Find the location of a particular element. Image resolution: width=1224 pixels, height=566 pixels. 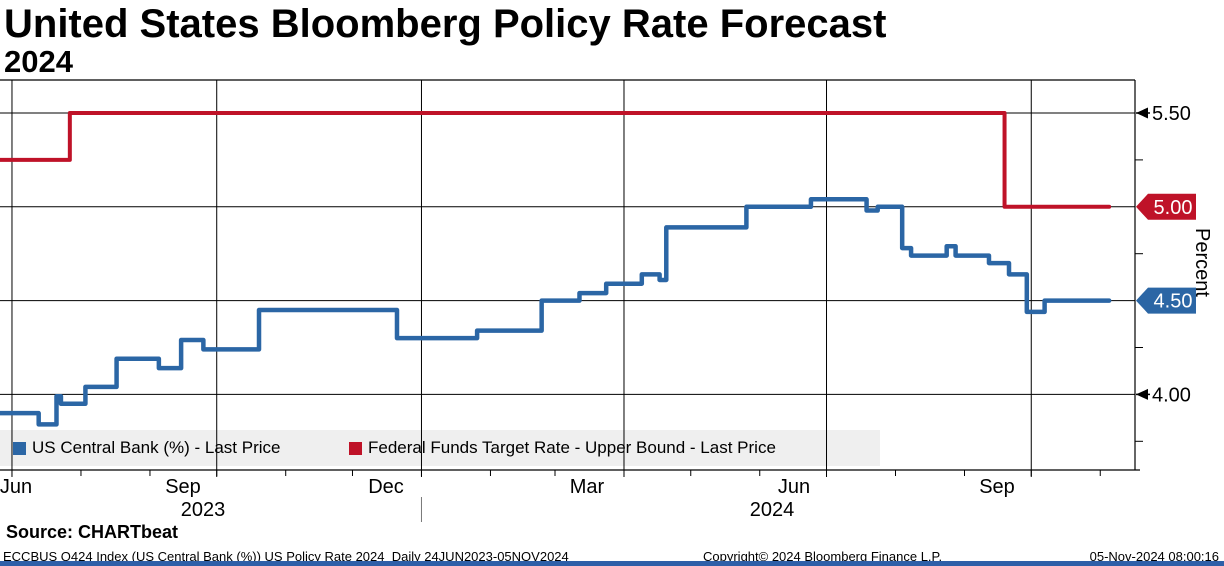

footer-copyright: Copyright© 2024 Bloomberg Finance L.P. is located at coordinates (823, 556).